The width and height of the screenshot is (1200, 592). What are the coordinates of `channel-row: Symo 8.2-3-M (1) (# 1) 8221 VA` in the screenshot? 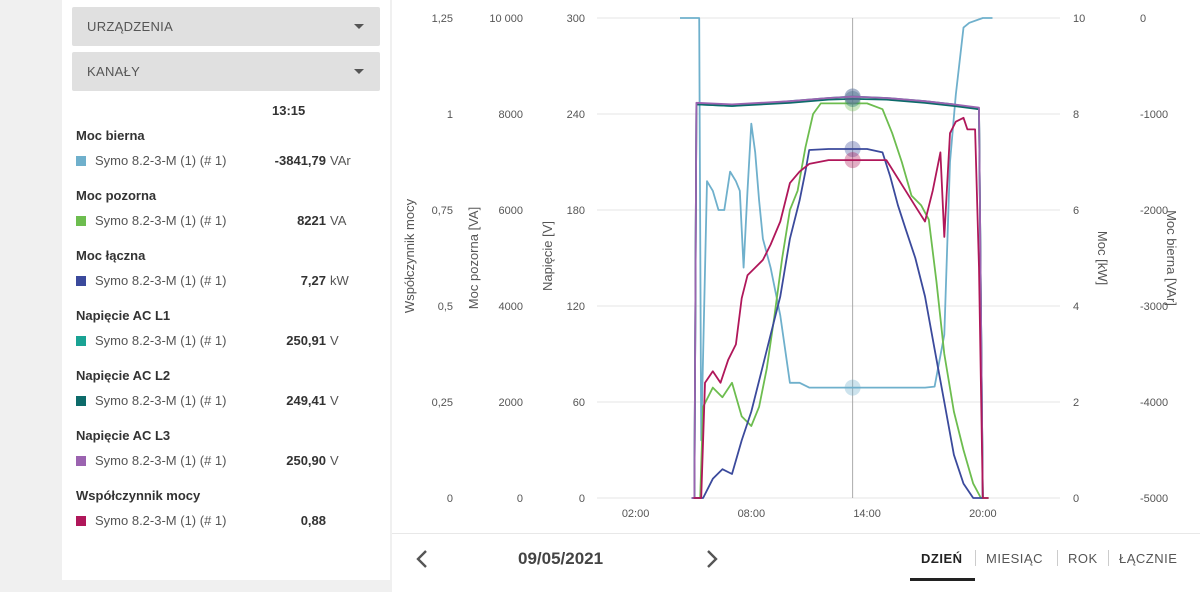 It's located at (226, 221).